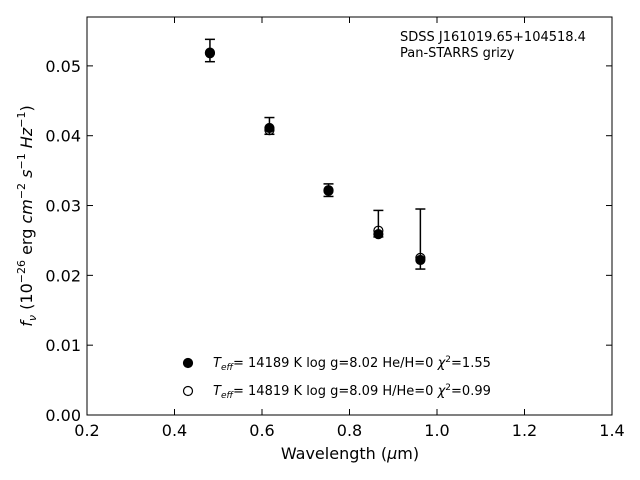 The height and width of the screenshot is (480, 640). I want to click on x-tick-label: 0.6, so click(261, 430).